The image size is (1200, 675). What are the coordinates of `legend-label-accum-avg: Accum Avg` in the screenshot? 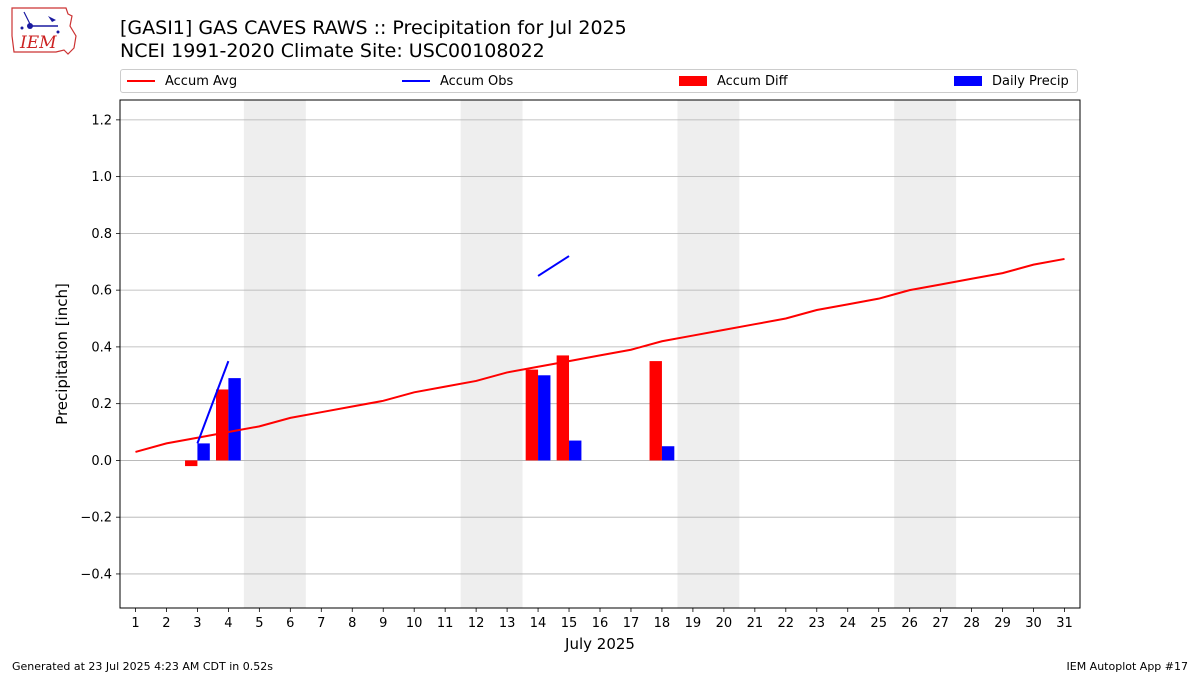 It's located at (201, 81).